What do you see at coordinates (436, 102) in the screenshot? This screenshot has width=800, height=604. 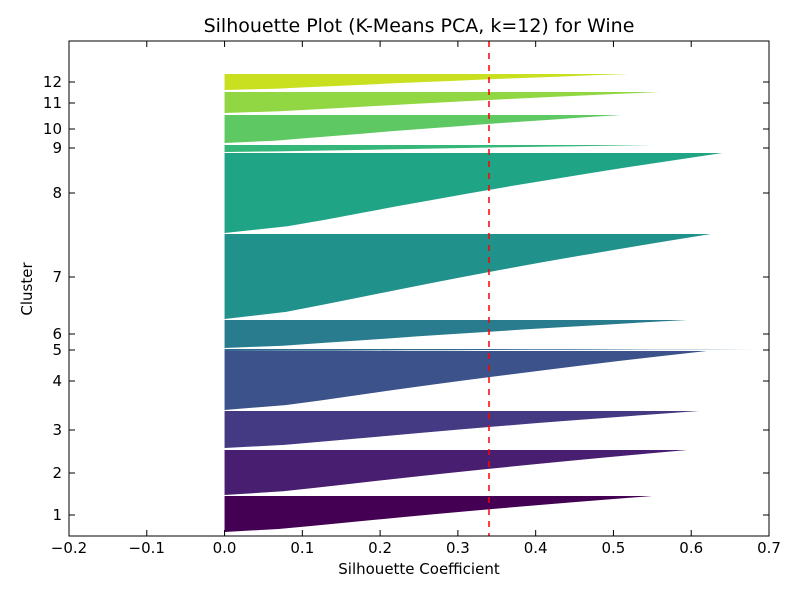 I see `cluster-11-silhouette` at bounding box center [436, 102].